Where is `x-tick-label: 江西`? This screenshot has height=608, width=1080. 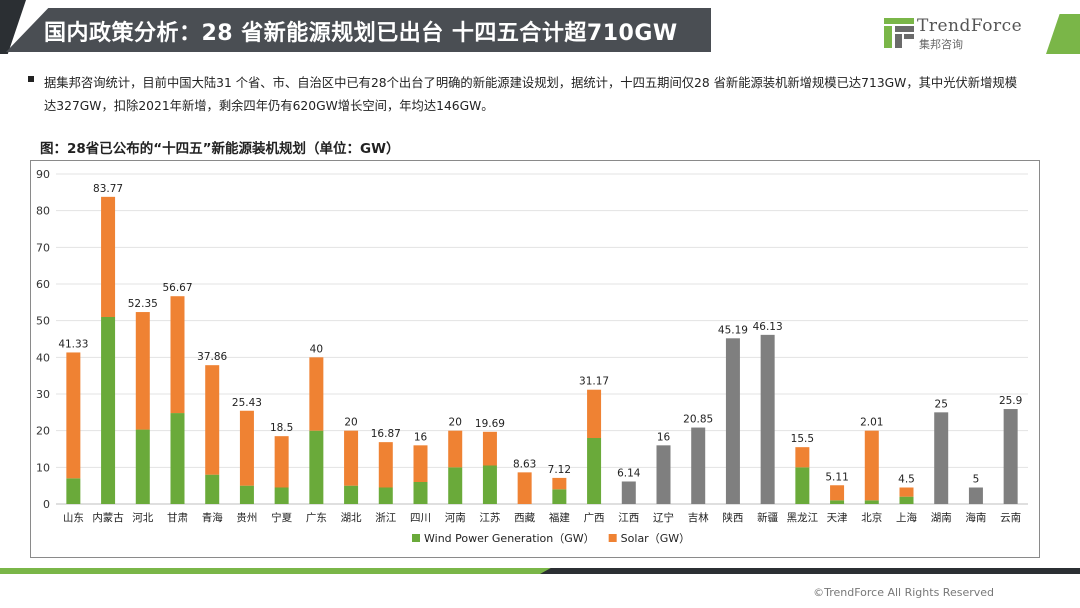
x-tick-label: 江西 is located at coordinates (628, 518).